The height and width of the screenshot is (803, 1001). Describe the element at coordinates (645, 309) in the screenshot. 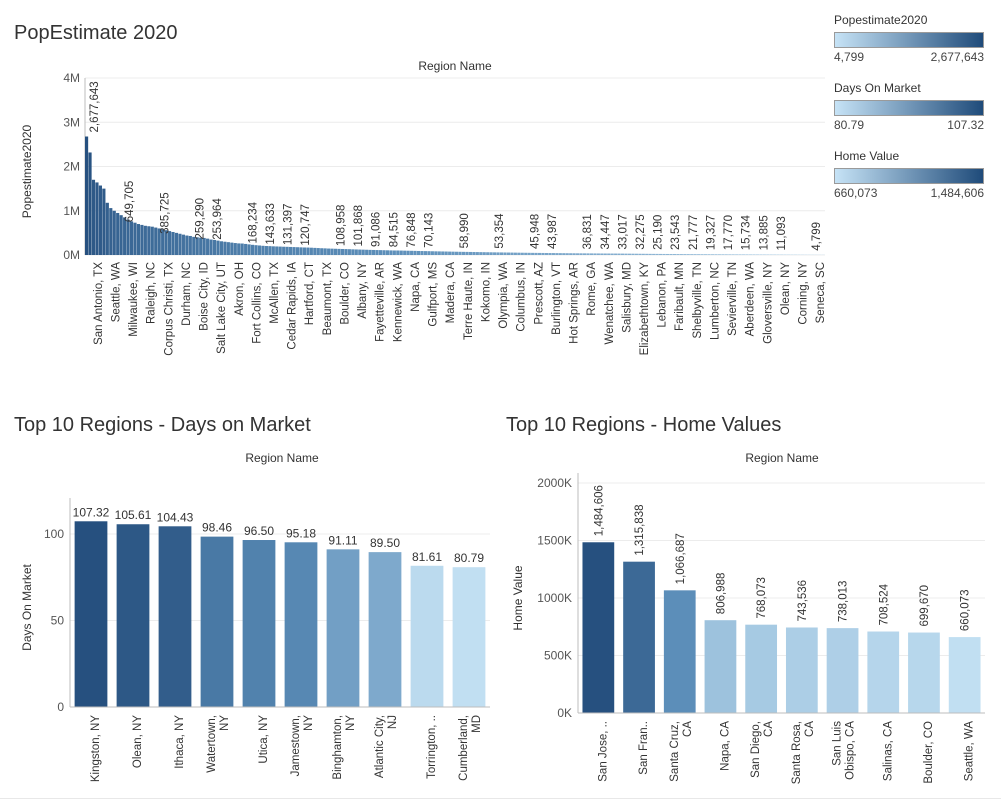

I see `x-tick-label: Elizabethtown, KY` at that location.